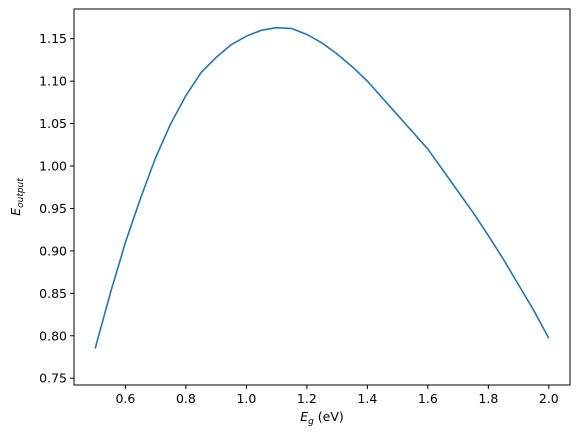 Image resolution: width=580 pixels, height=438 pixels. I want to click on y-tick-label: 0.95, so click(53, 208).